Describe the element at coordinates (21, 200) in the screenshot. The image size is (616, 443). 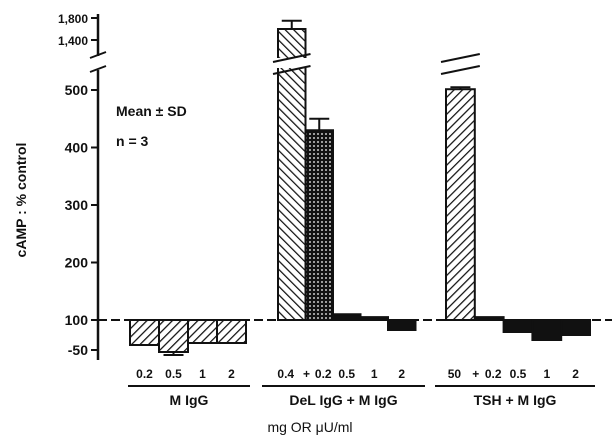
I see `y-axis-label: cAMP : % control` at that location.